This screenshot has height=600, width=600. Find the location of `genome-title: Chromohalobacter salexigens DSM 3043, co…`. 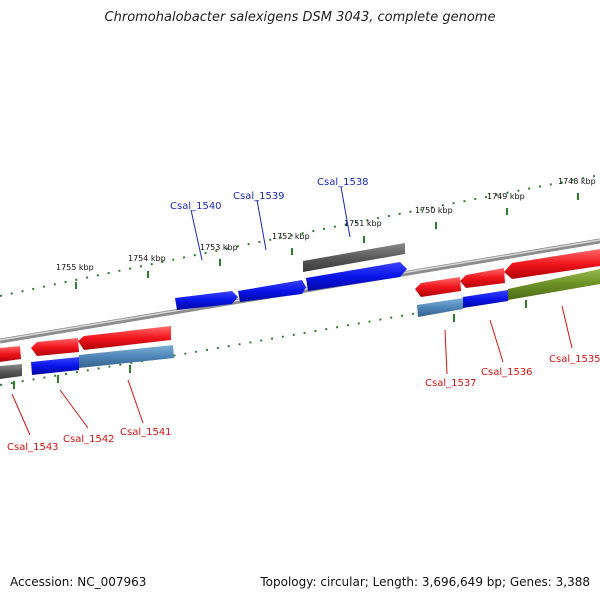

genome-title: Chromohalobacter salexigens DSM 3043, co… is located at coordinates (300, 17).